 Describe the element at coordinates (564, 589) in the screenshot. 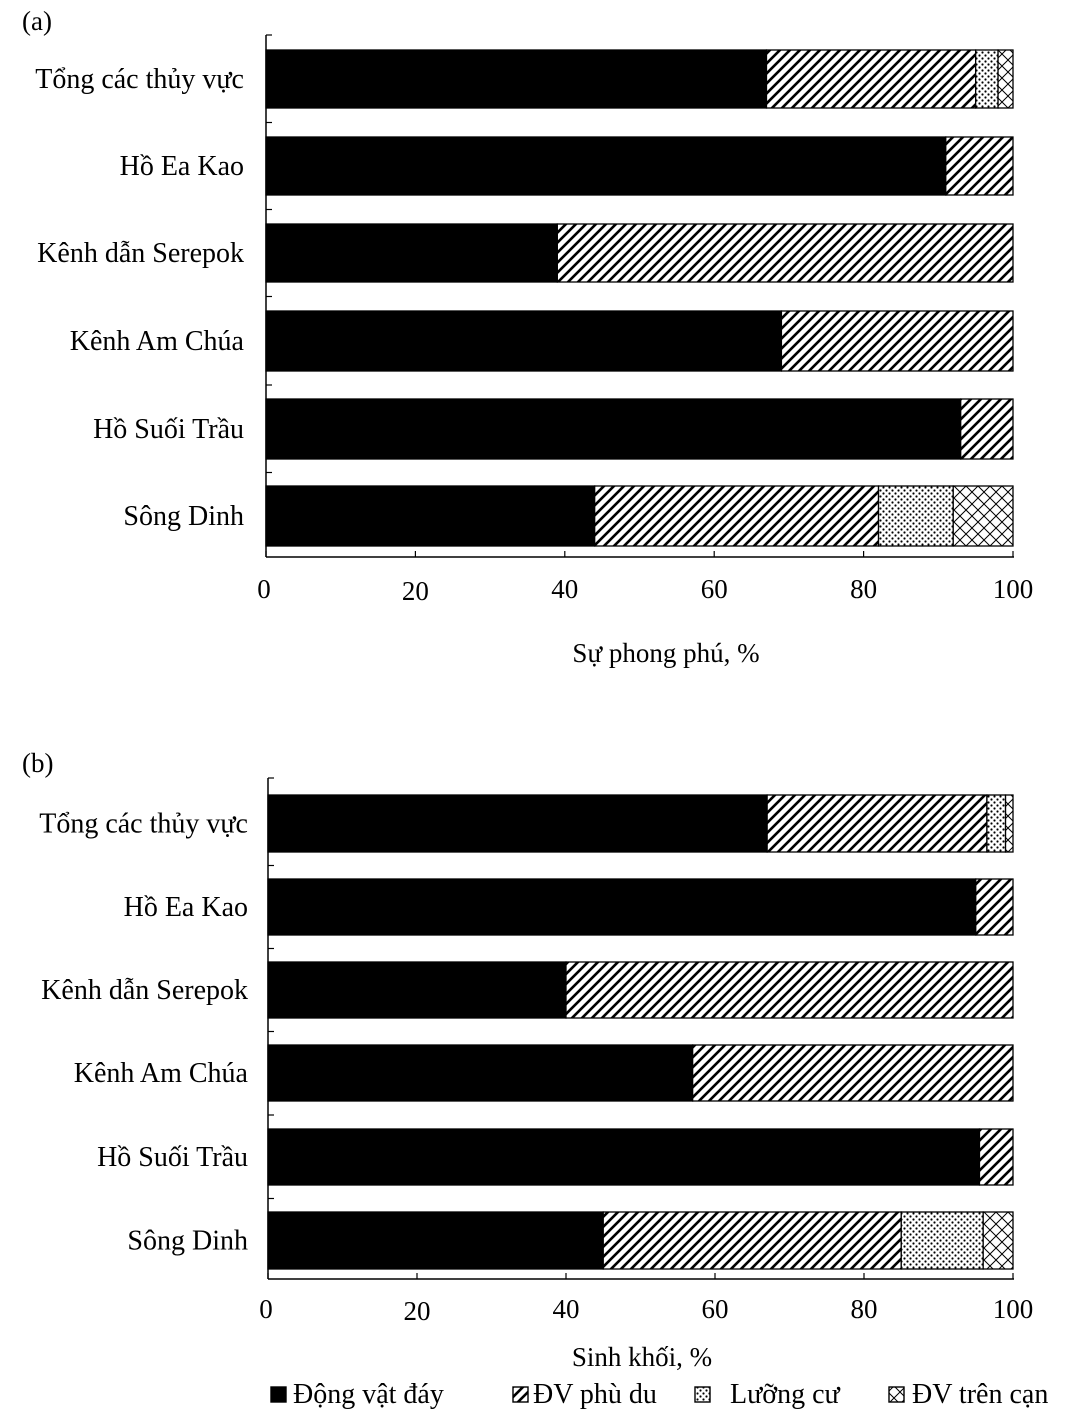

I see `panel-a-x-tick-label: 40` at that location.